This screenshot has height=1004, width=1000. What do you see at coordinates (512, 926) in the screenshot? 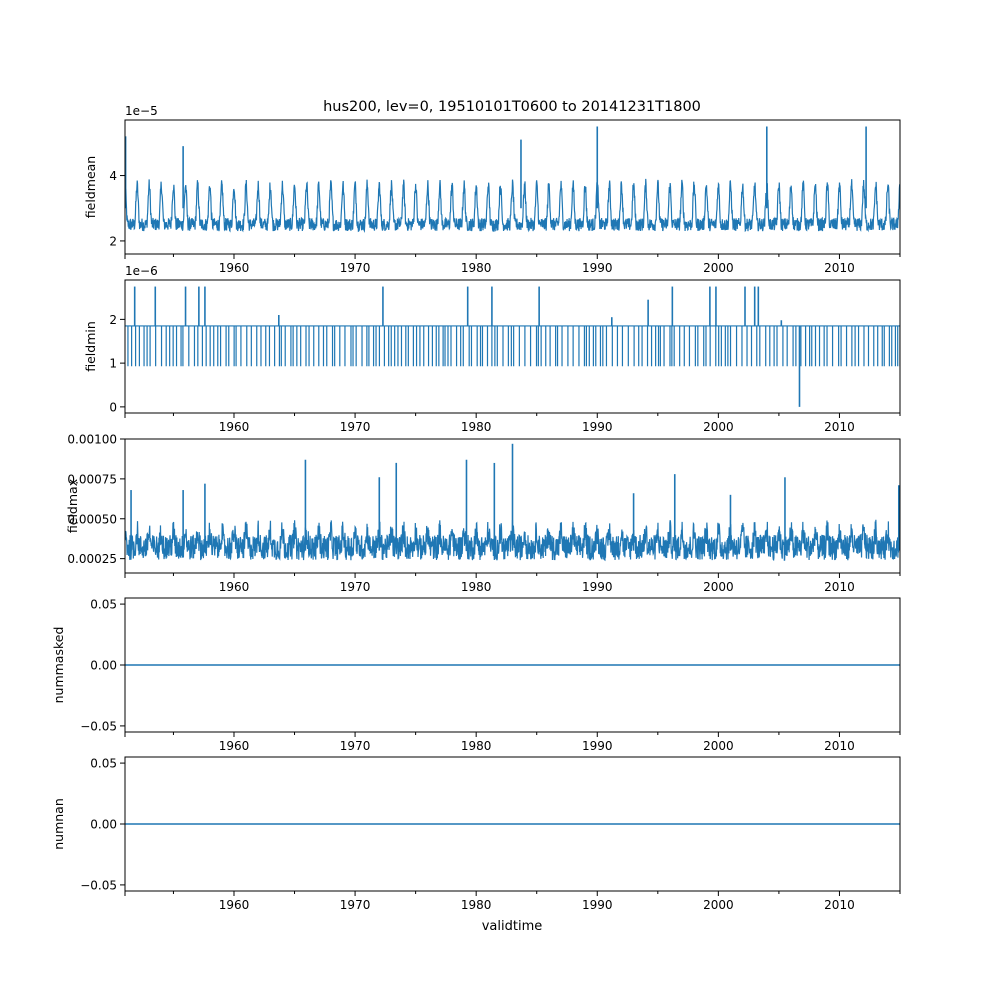
I see `x-axis-label: validtime` at bounding box center [512, 926].